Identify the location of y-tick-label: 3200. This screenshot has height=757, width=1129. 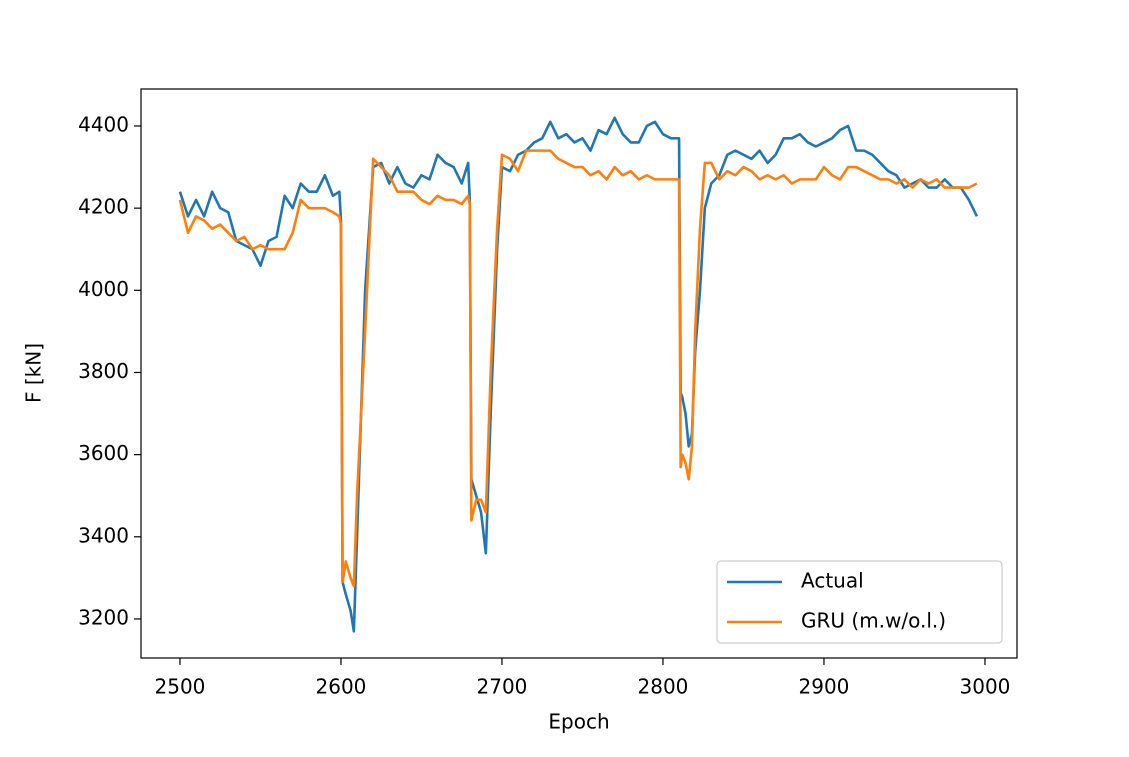
(103, 617).